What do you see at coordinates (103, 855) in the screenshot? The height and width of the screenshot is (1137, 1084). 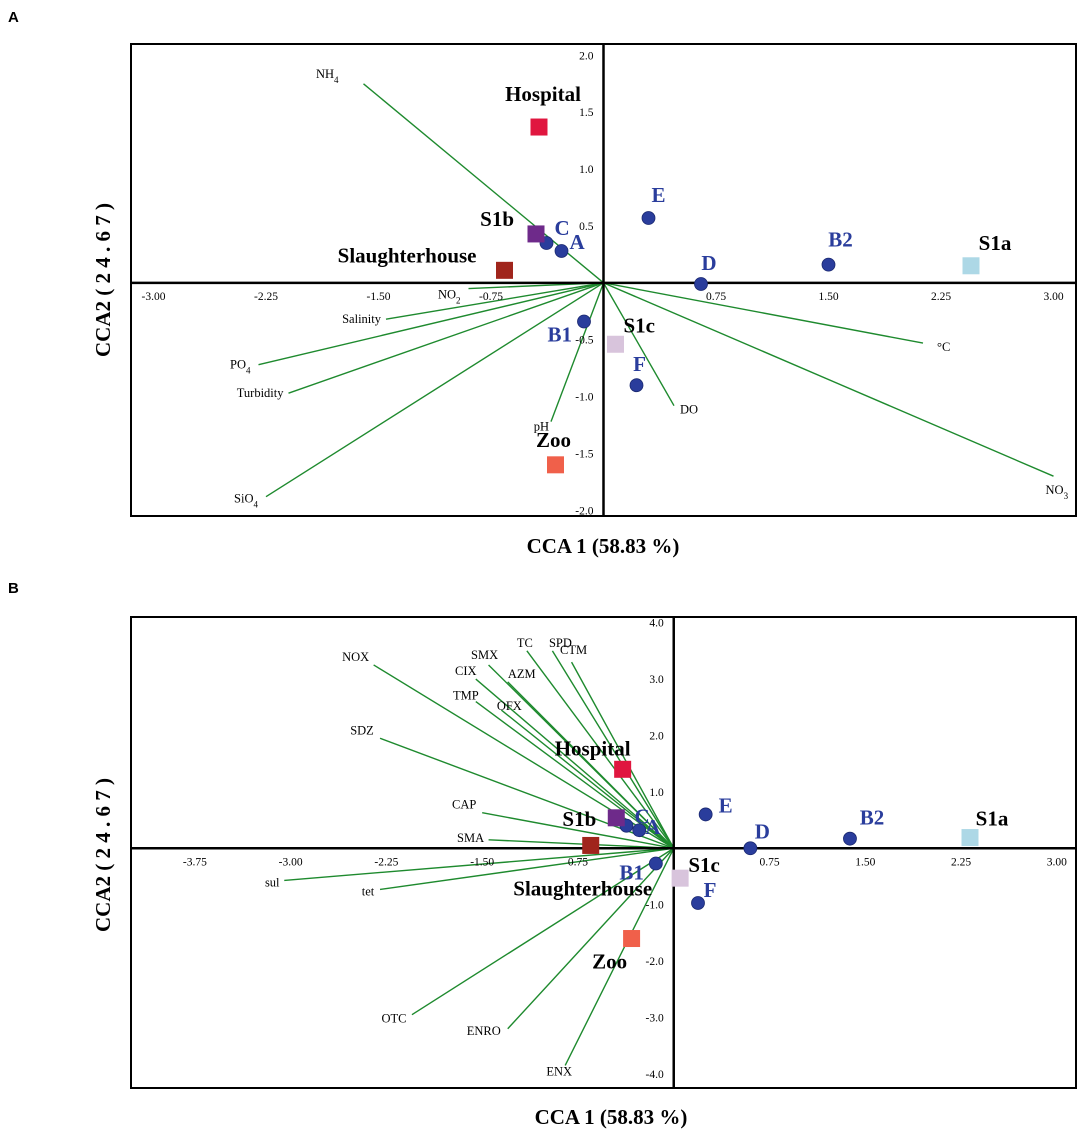 I see `y-axis-title: CCA2 ( 2 4 . 6 7 )` at bounding box center [103, 855].